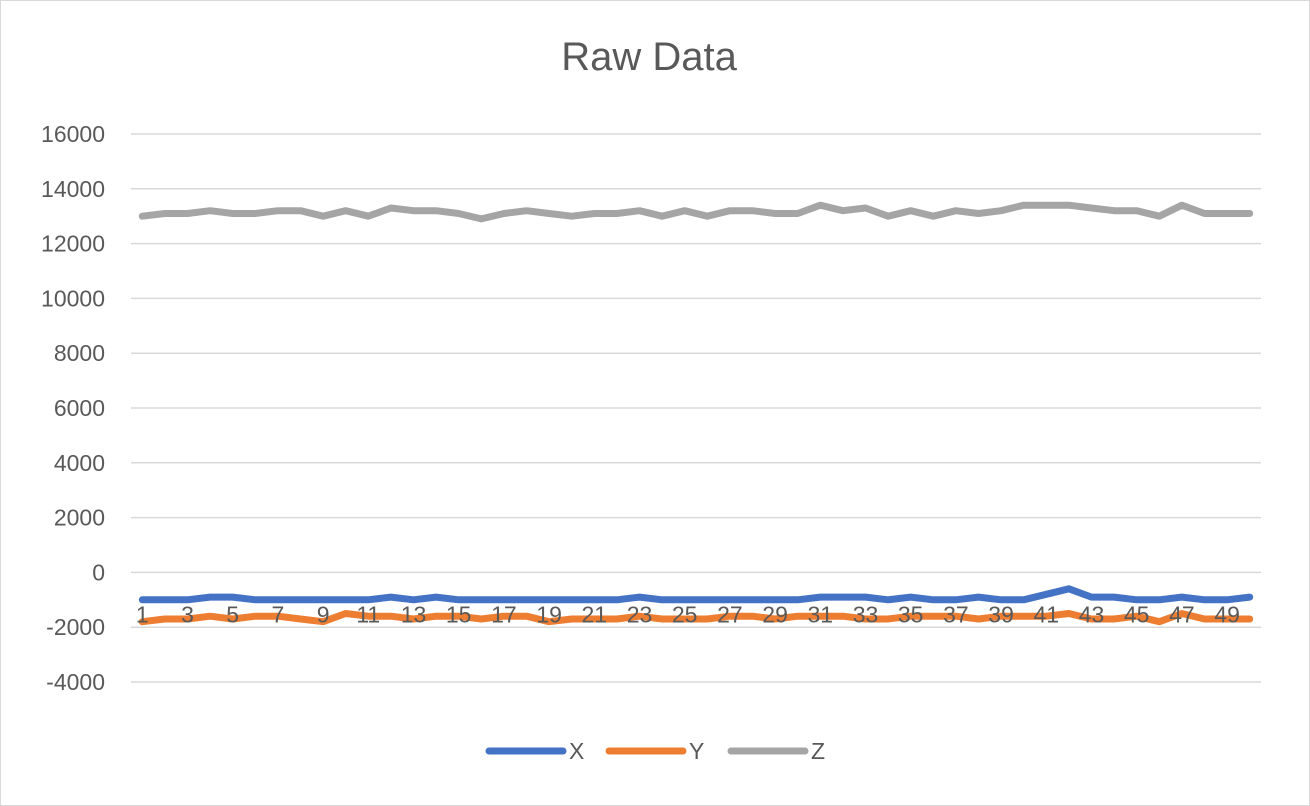 Image resolution: width=1310 pixels, height=806 pixels. Describe the element at coordinates (696, 594) in the screenshot. I see `series-line-x` at that location.